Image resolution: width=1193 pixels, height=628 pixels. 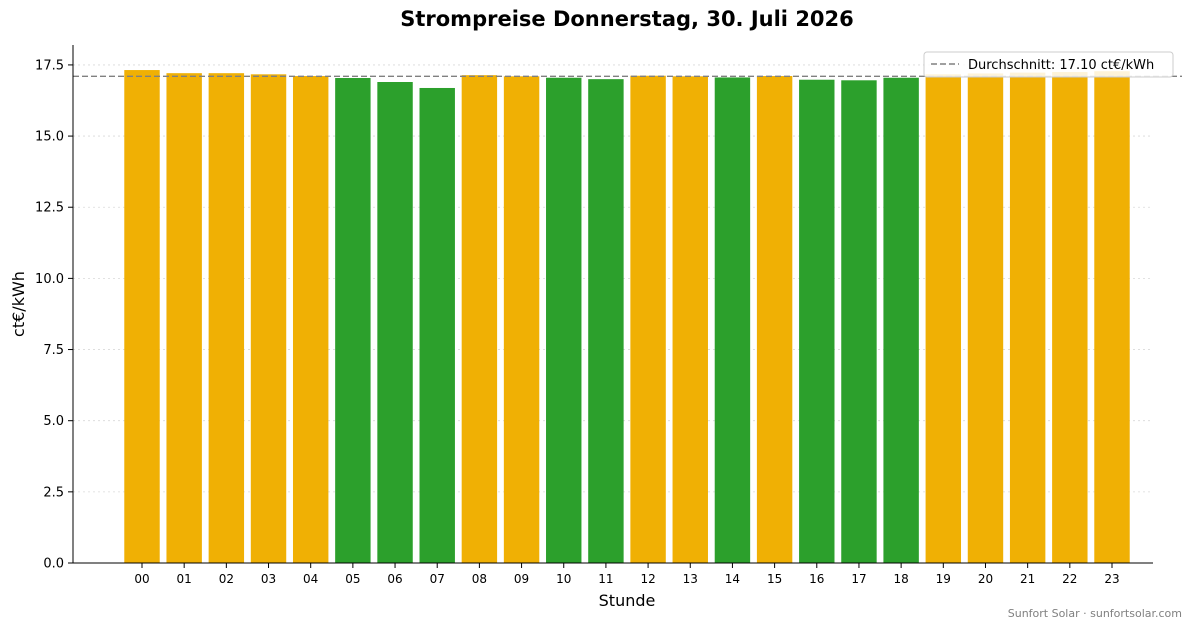 What do you see at coordinates (184, 579) in the screenshot?
I see `x-tick-label: 01` at bounding box center [184, 579].